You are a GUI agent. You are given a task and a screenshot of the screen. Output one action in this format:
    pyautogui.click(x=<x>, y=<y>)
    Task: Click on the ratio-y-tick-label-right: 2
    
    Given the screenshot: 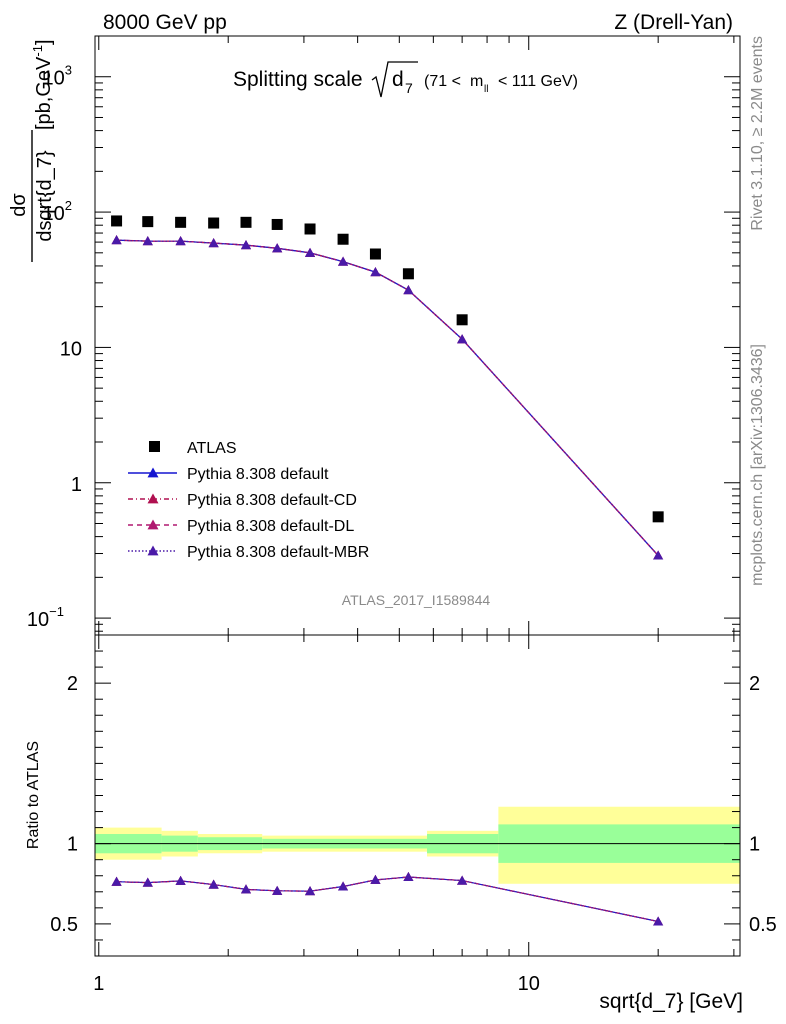 What is the action you would take?
    pyautogui.click(x=754, y=684)
    